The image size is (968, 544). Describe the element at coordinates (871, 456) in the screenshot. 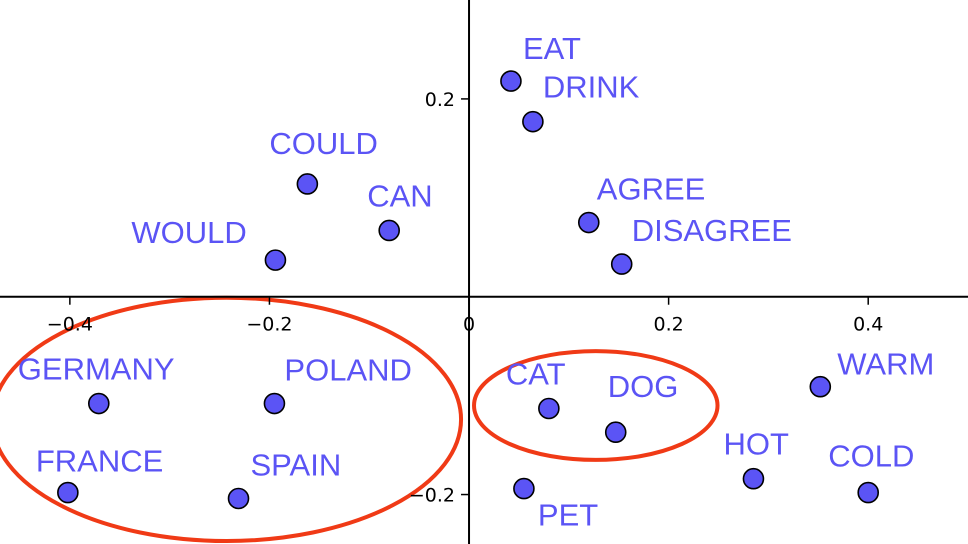

I see `label-cold: COLD` at that location.